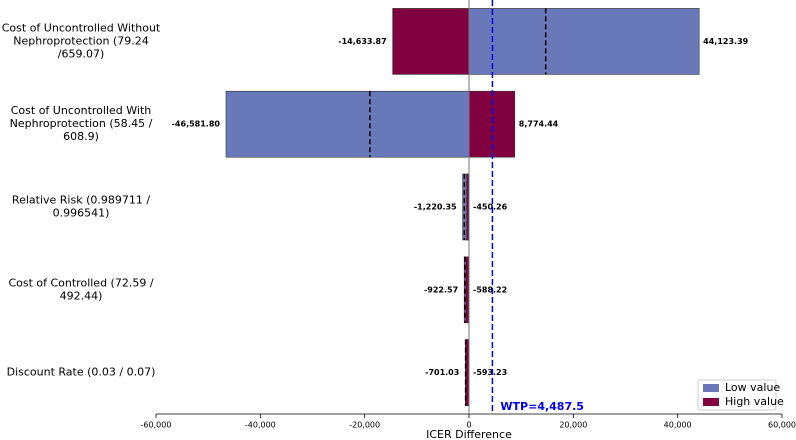 The width and height of the screenshot is (796, 440). What do you see at coordinates (362, 41) in the screenshot?
I see `value-label: -14,633.87` at bounding box center [362, 41].